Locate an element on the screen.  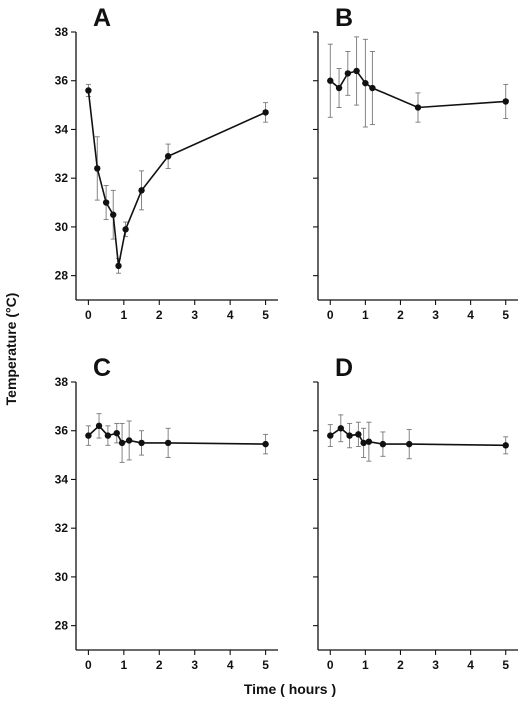
panel-letter: C is located at coordinates (102, 368).